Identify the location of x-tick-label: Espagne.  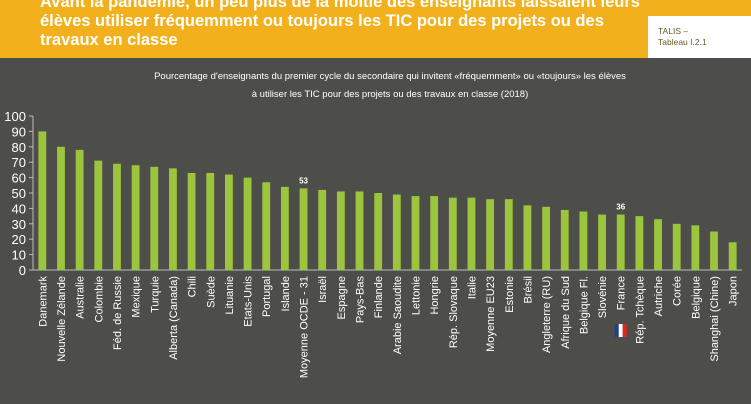
(342, 297).